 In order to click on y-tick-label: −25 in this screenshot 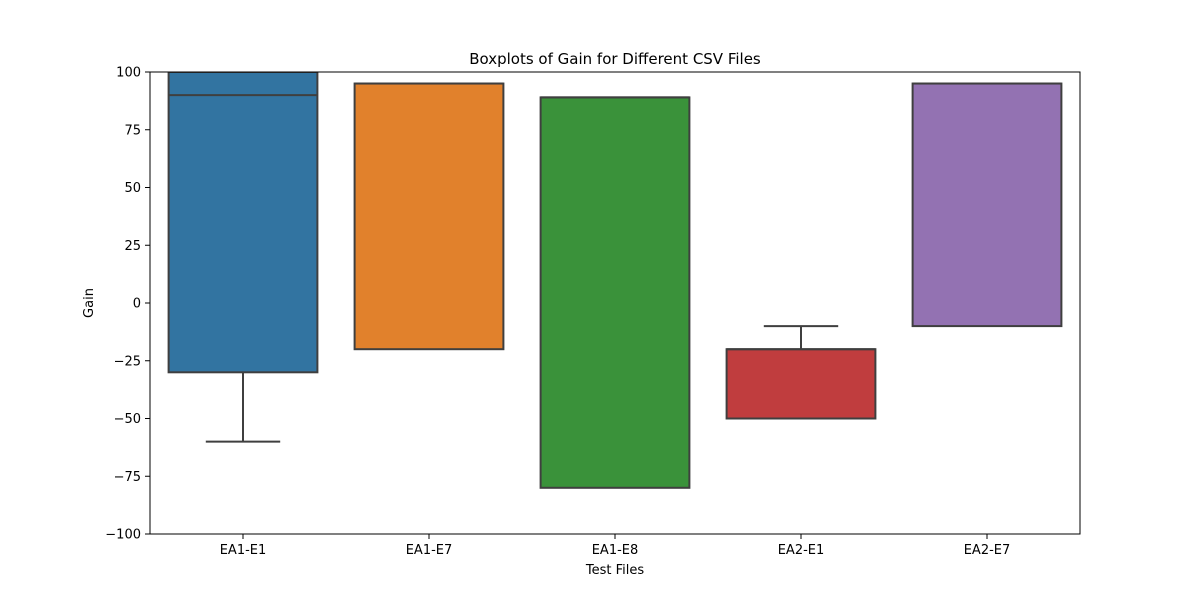, I will do `click(127, 361)`.